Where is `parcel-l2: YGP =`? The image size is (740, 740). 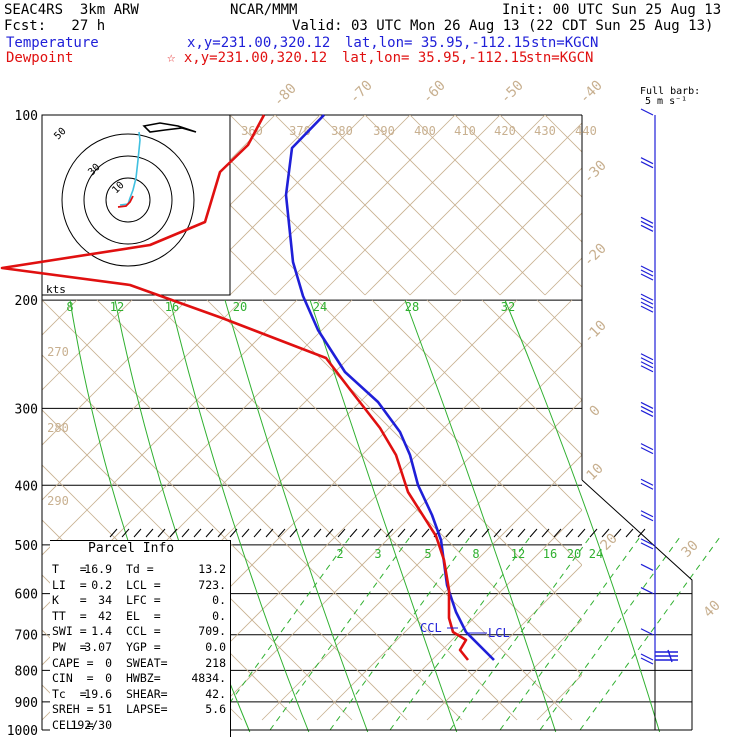 parcel-l2: YGP = is located at coordinates (143, 647).